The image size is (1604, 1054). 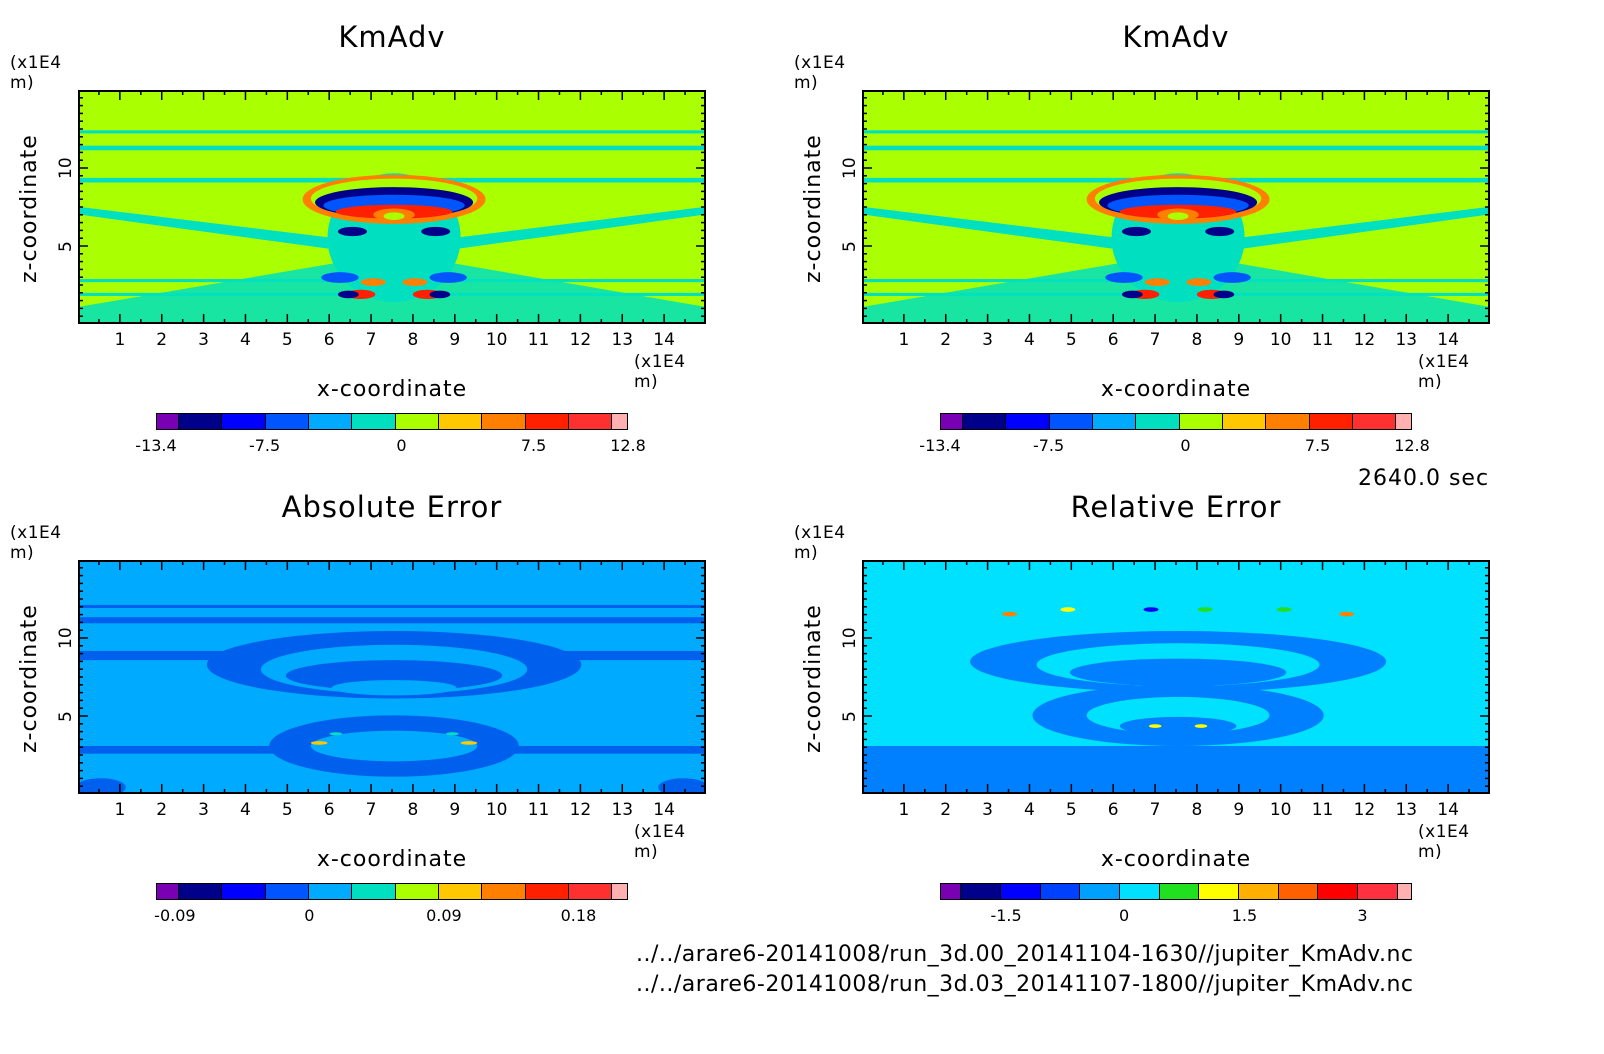 I want to click on colorbar-tick-label: -1.5, so click(x=1006, y=915).